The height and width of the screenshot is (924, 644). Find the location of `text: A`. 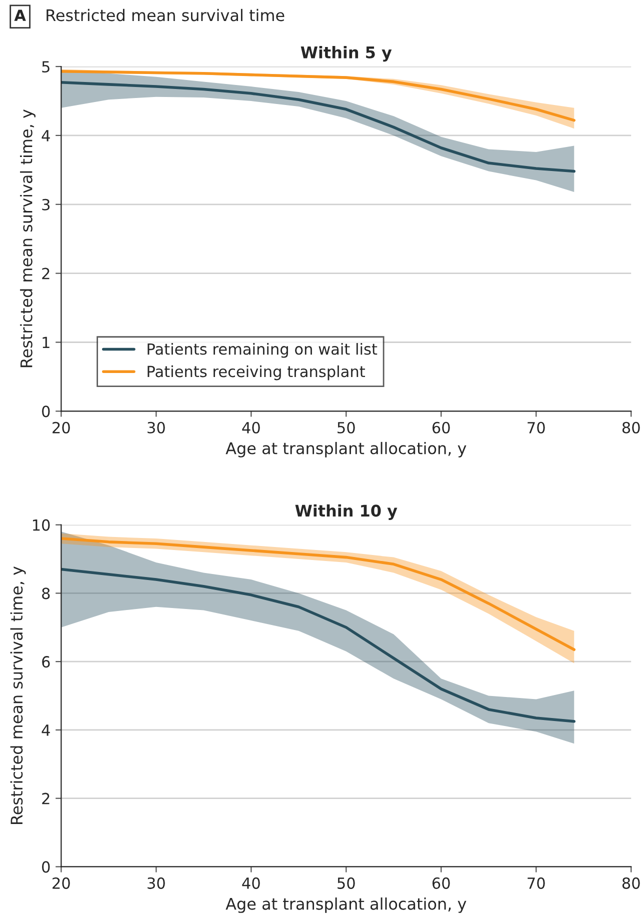

text: A is located at coordinates (20, 15).